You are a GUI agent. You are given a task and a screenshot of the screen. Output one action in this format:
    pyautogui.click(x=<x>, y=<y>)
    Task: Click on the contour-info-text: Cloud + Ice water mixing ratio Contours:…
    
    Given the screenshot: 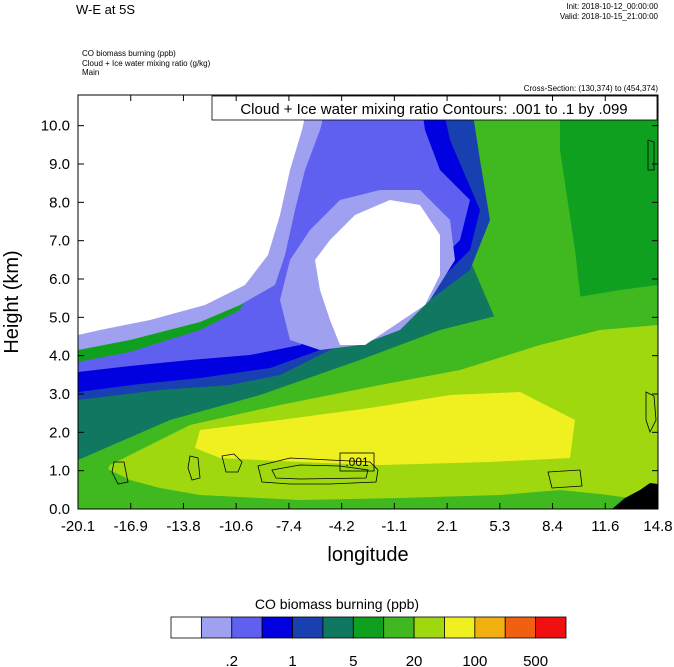 What is the action you would take?
    pyautogui.click(x=433, y=109)
    